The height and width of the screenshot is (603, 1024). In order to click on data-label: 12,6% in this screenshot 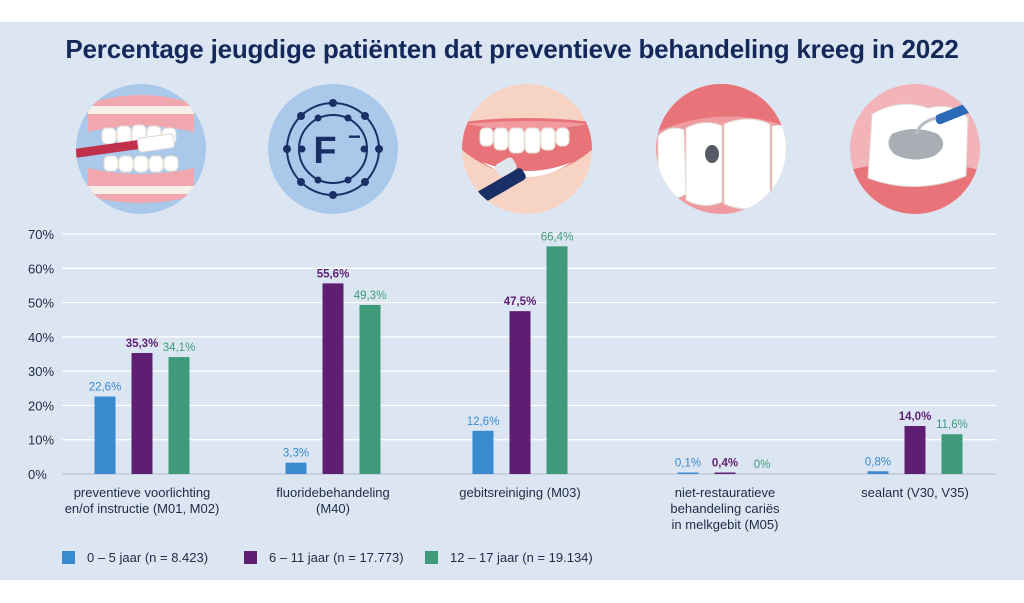, I will do `click(483, 422)`.